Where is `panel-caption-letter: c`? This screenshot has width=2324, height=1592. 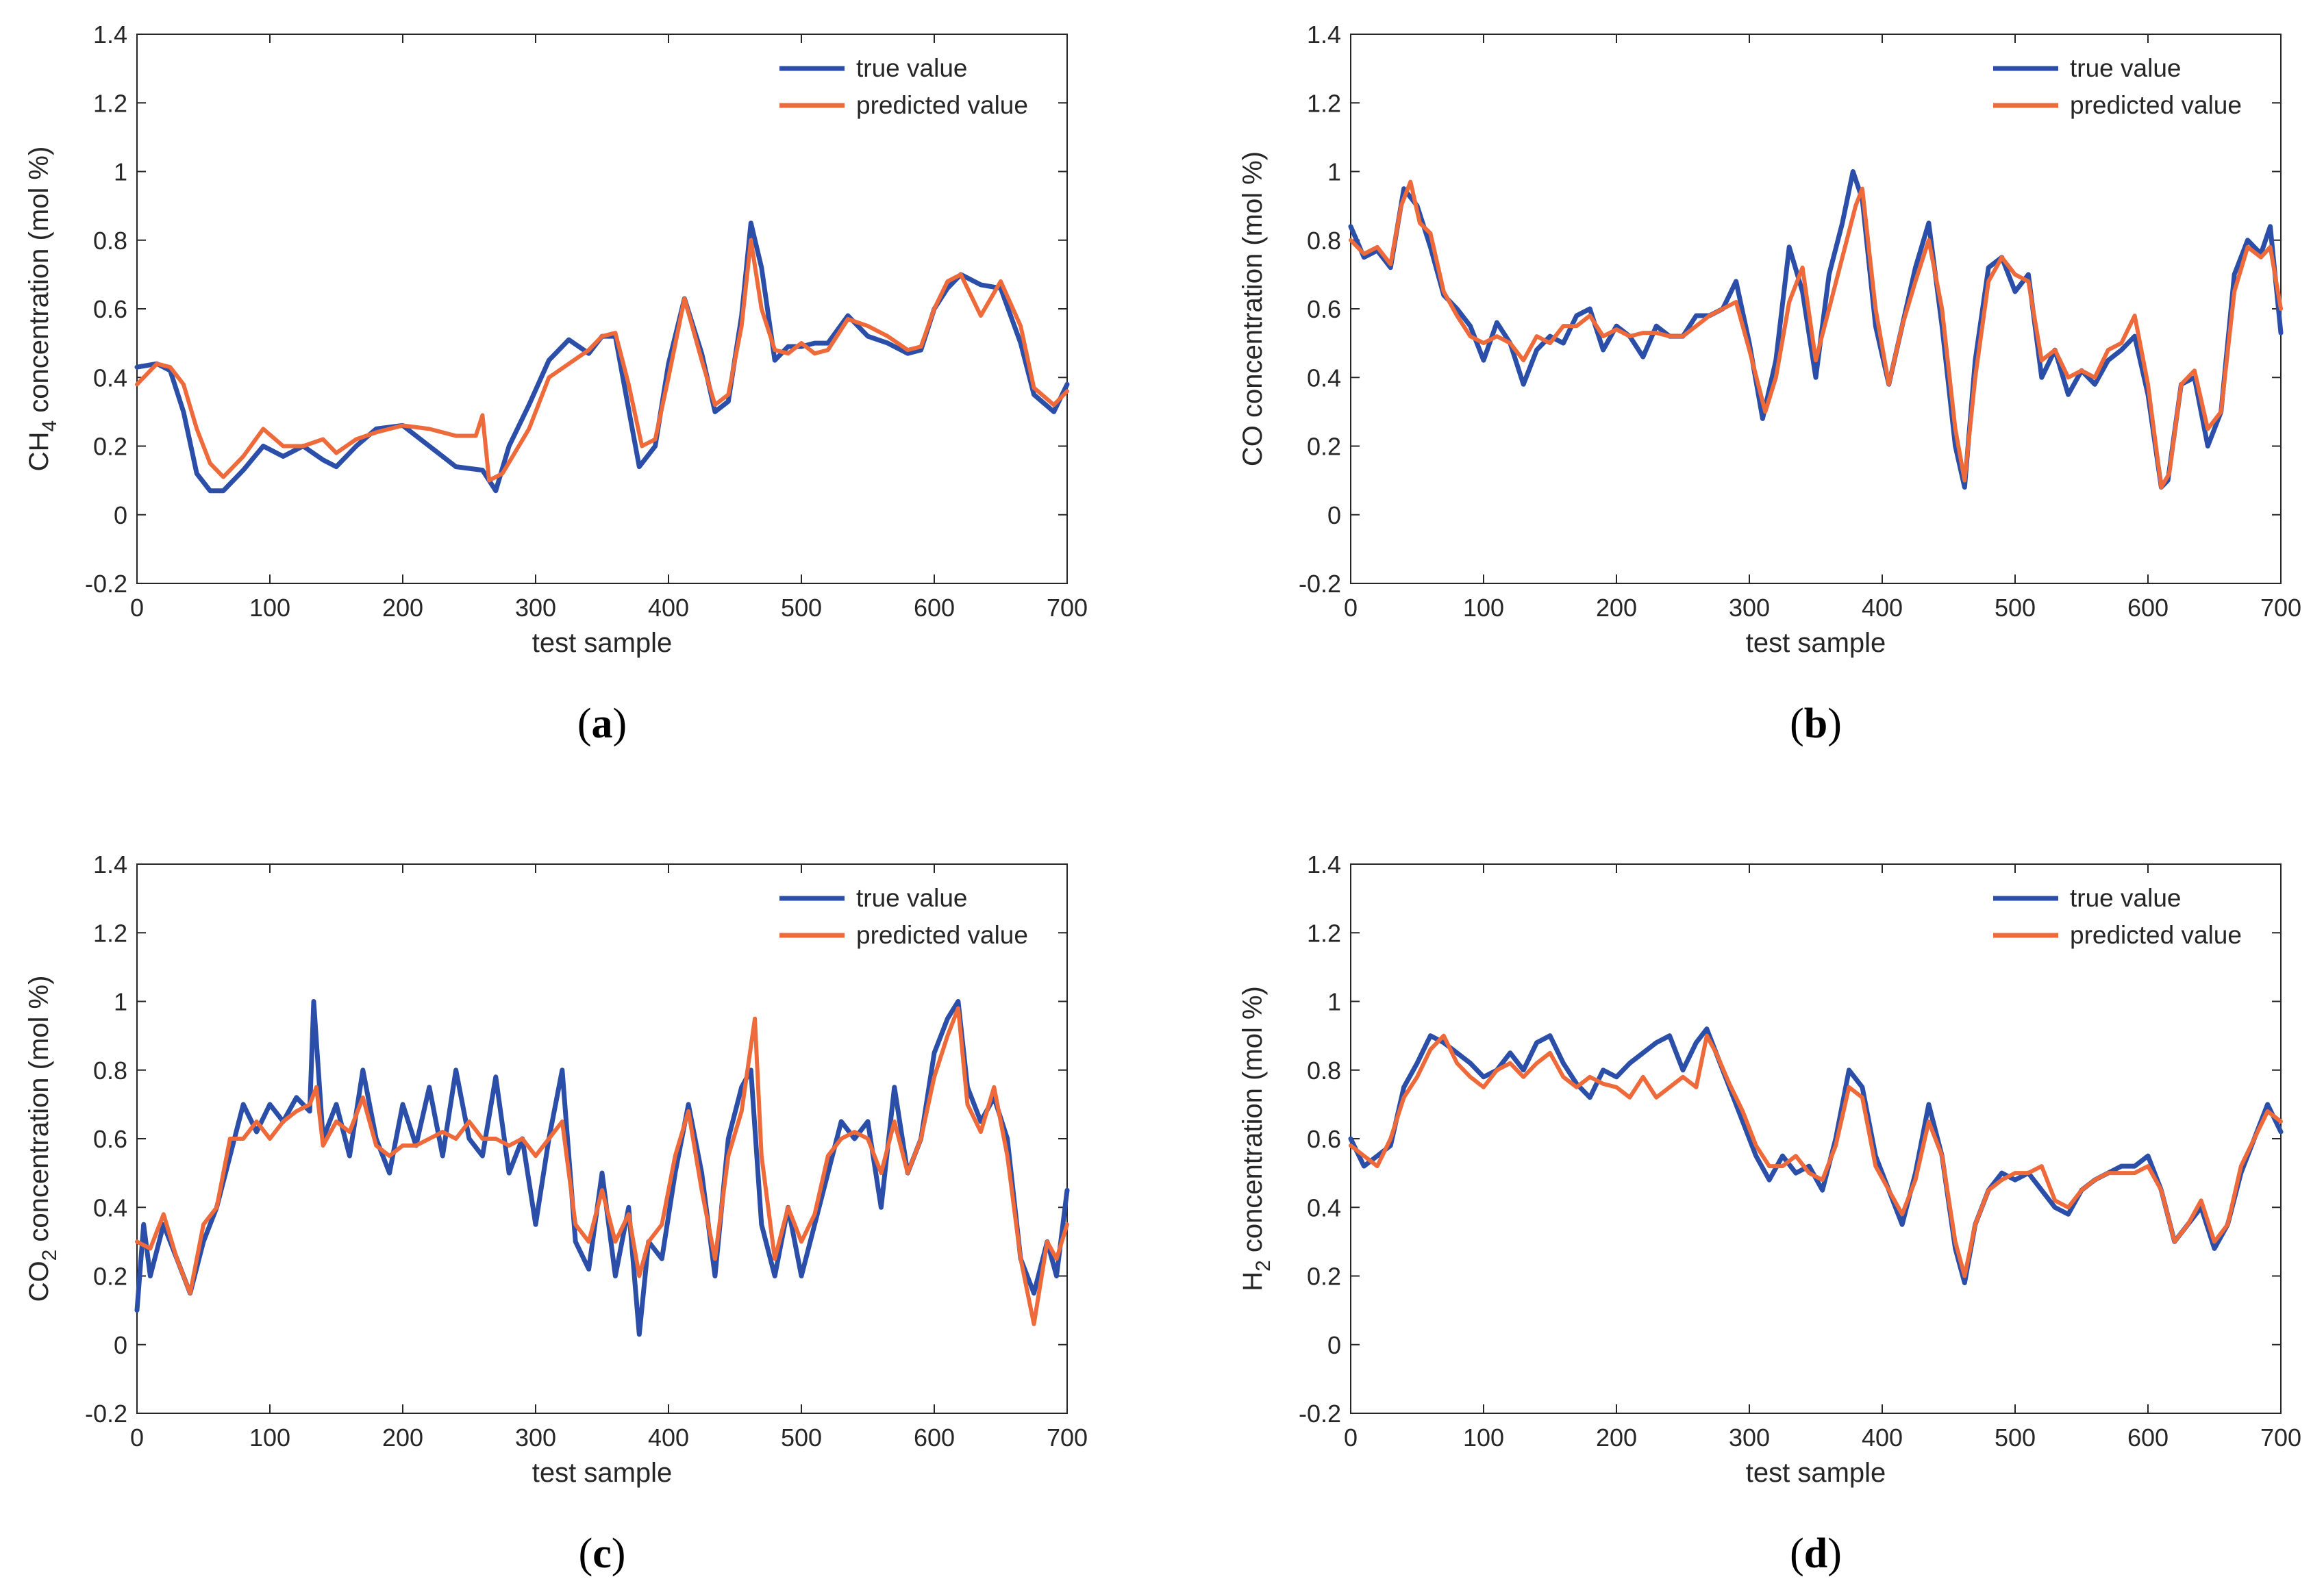
panel-caption-letter: c is located at coordinates (602, 1553).